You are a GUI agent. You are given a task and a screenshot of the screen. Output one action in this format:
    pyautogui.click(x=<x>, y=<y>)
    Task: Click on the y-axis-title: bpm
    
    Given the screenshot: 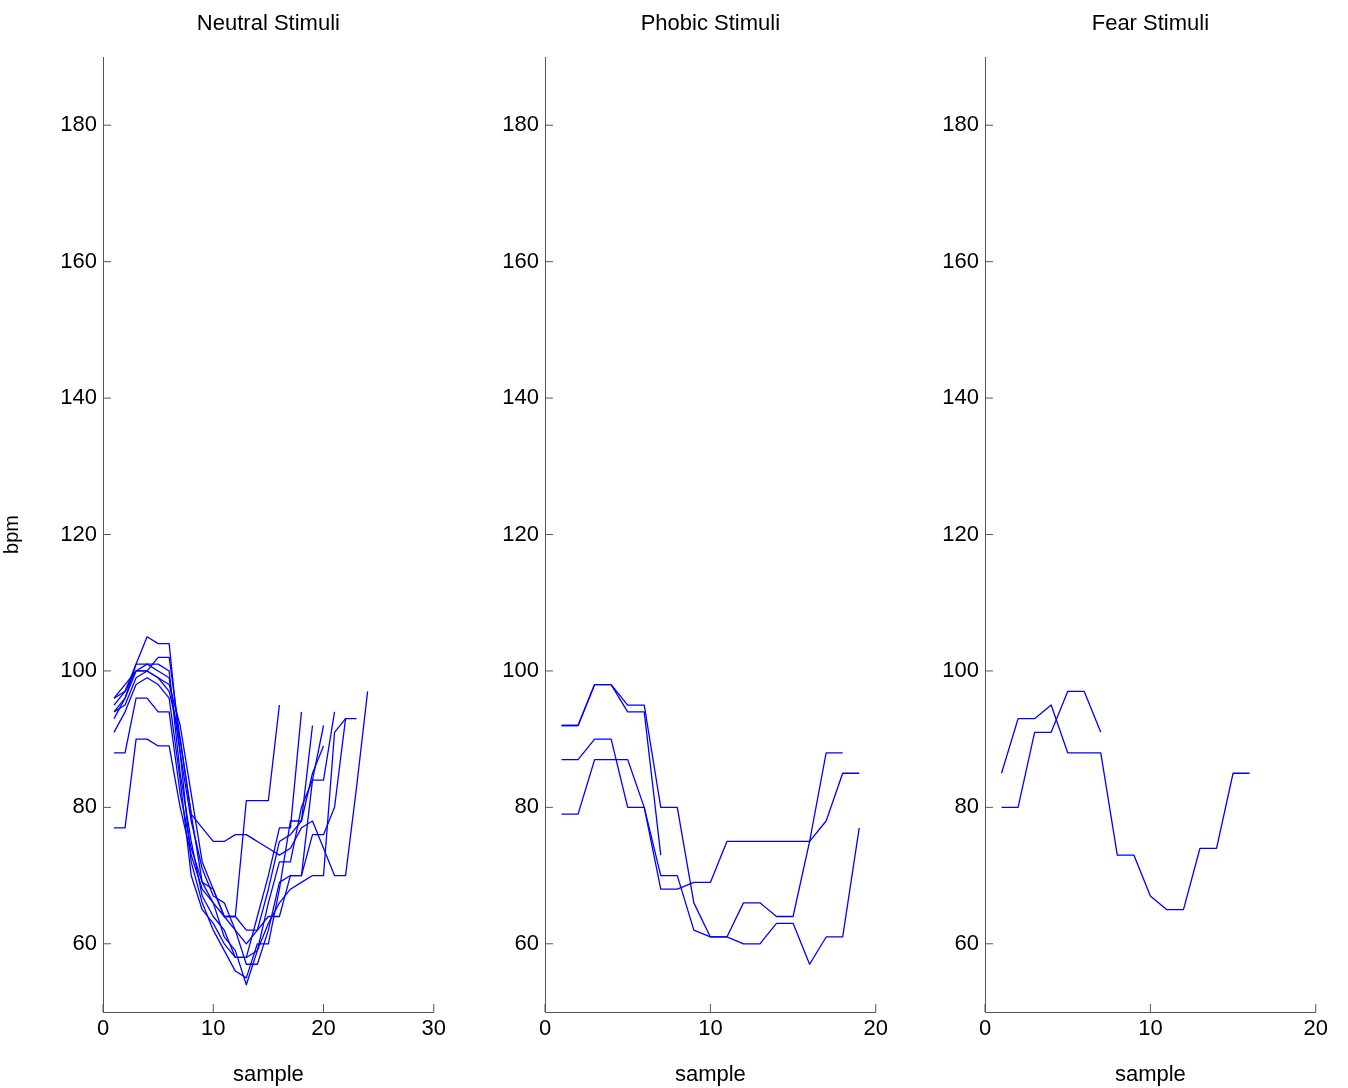 What is the action you would take?
    pyautogui.click(x=11, y=534)
    